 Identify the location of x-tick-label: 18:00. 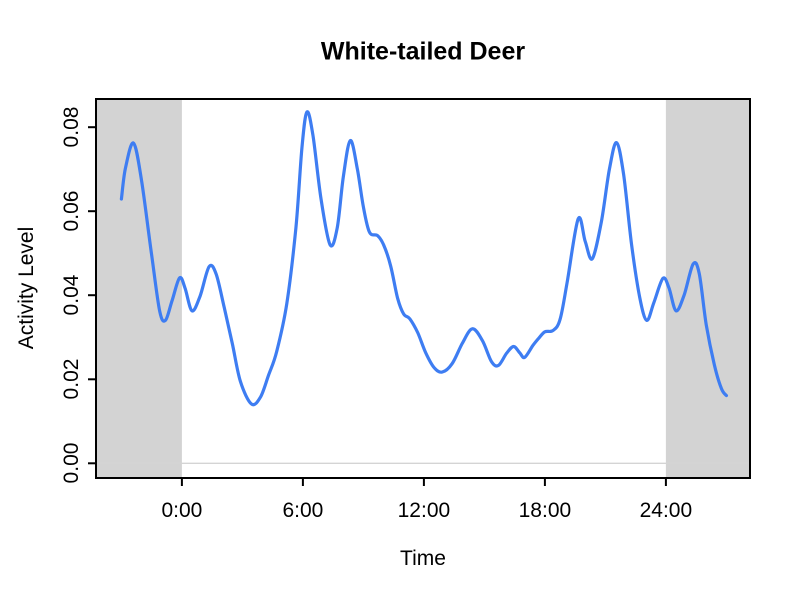
(545, 510).